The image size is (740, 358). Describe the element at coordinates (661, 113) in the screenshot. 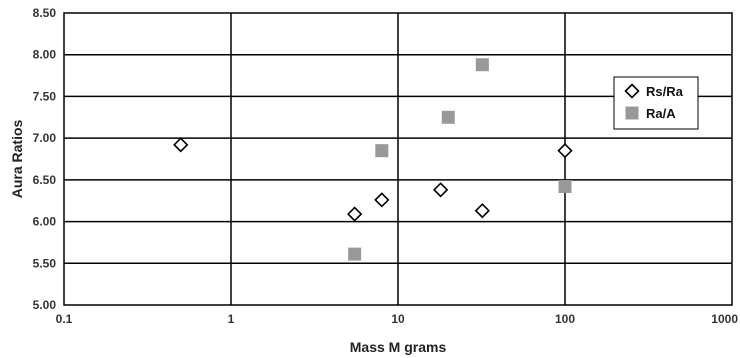

I see `legend-label: Ra/A` at that location.